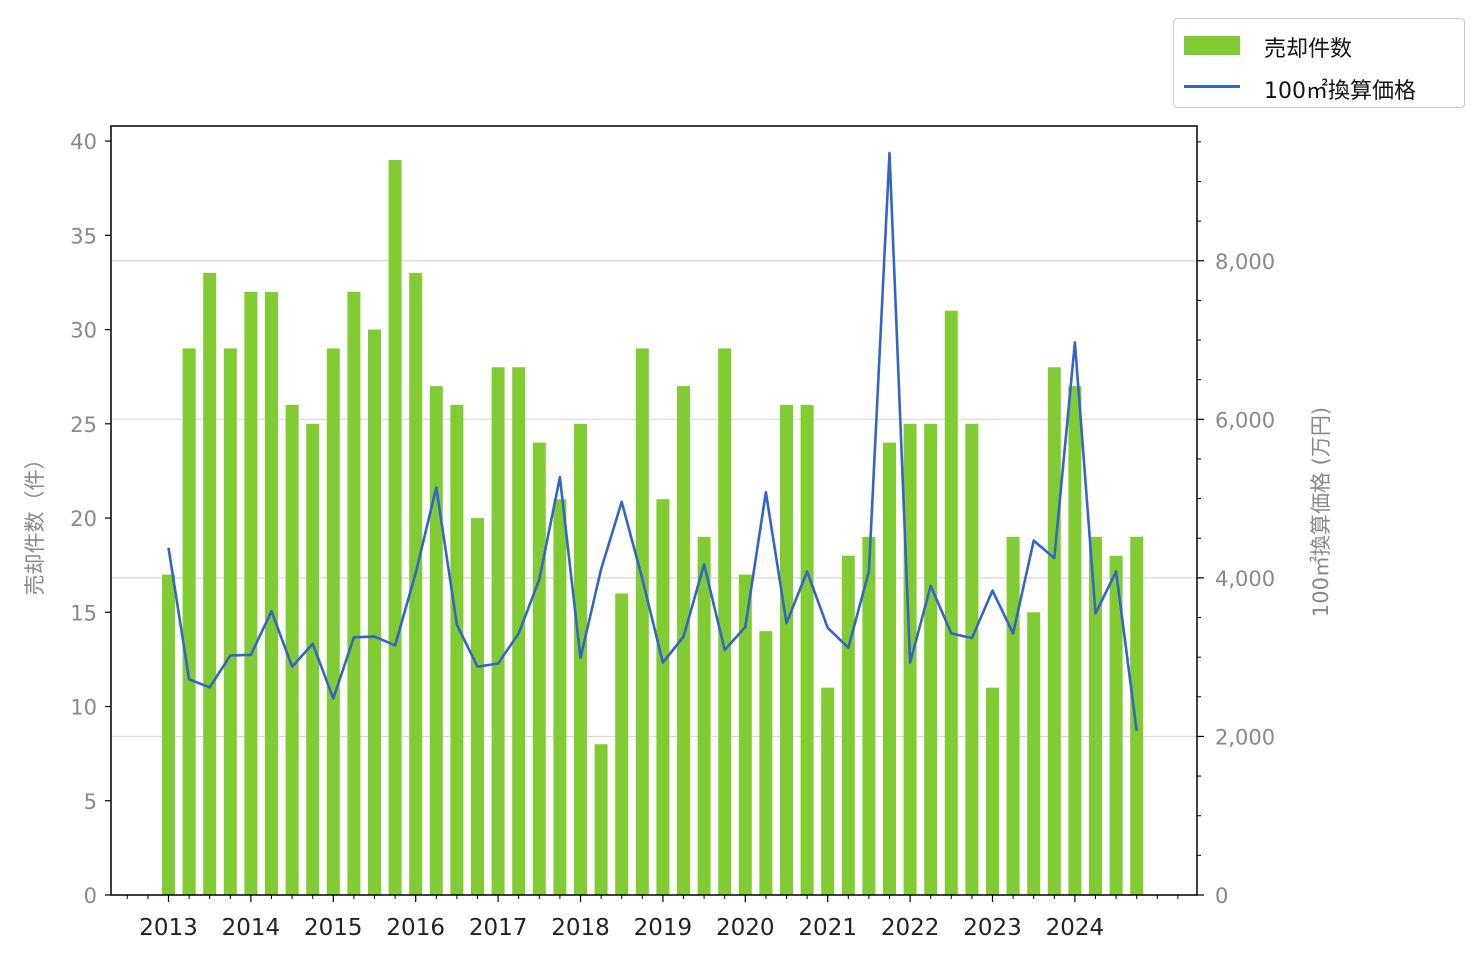 Image resolution: width=1483 pixels, height=961 pixels. Describe the element at coordinates (1340, 91) in the screenshot. I see `legend-line-label: 100㎡換算価格` at that location.